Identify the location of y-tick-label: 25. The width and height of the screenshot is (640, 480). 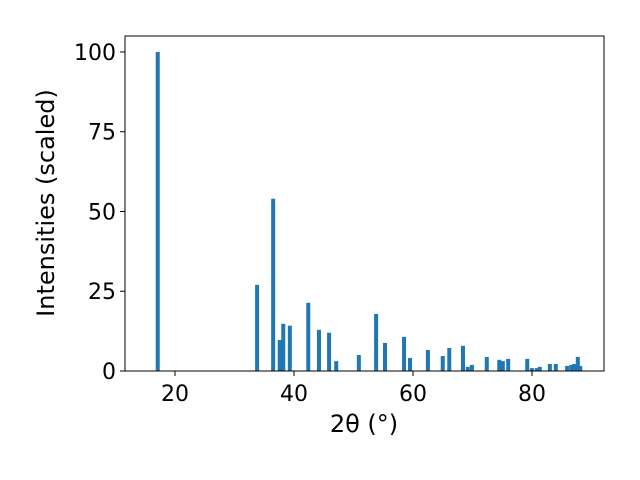
(102, 292).